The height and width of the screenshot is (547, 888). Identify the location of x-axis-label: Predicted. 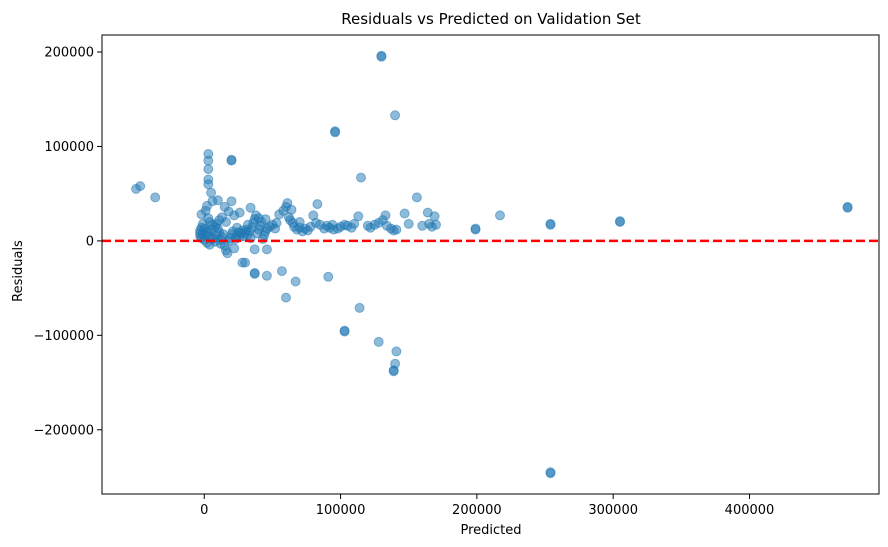
(490, 530).